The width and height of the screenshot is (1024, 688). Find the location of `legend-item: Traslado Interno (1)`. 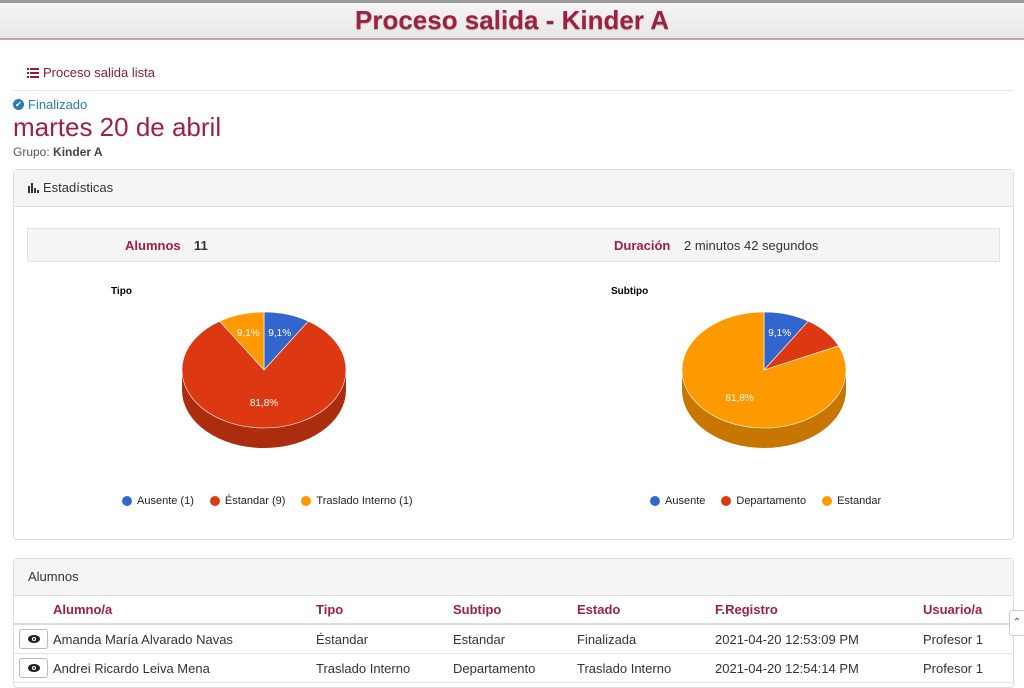

legend-item: Traslado Interno (1) is located at coordinates (357, 501).